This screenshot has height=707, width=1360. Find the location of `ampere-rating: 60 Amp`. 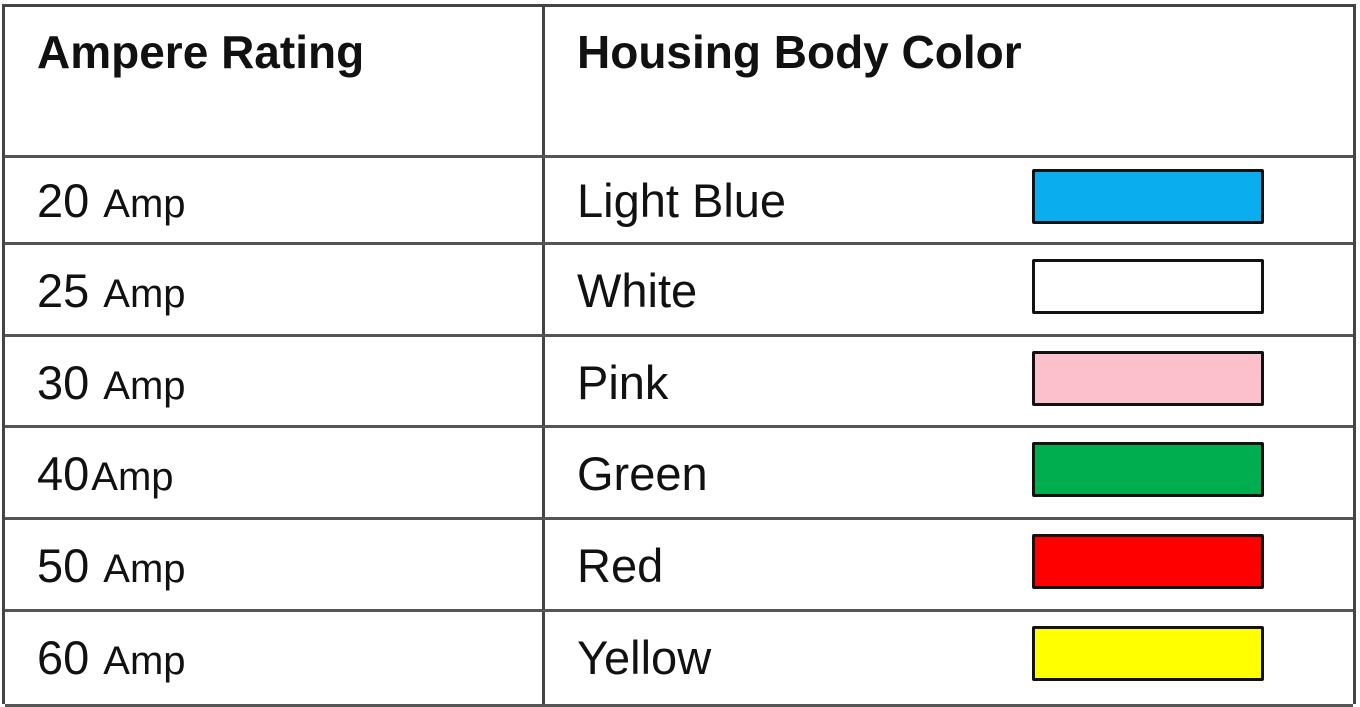

ampere-rating: 60 Amp is located at coordinates (111, 657).